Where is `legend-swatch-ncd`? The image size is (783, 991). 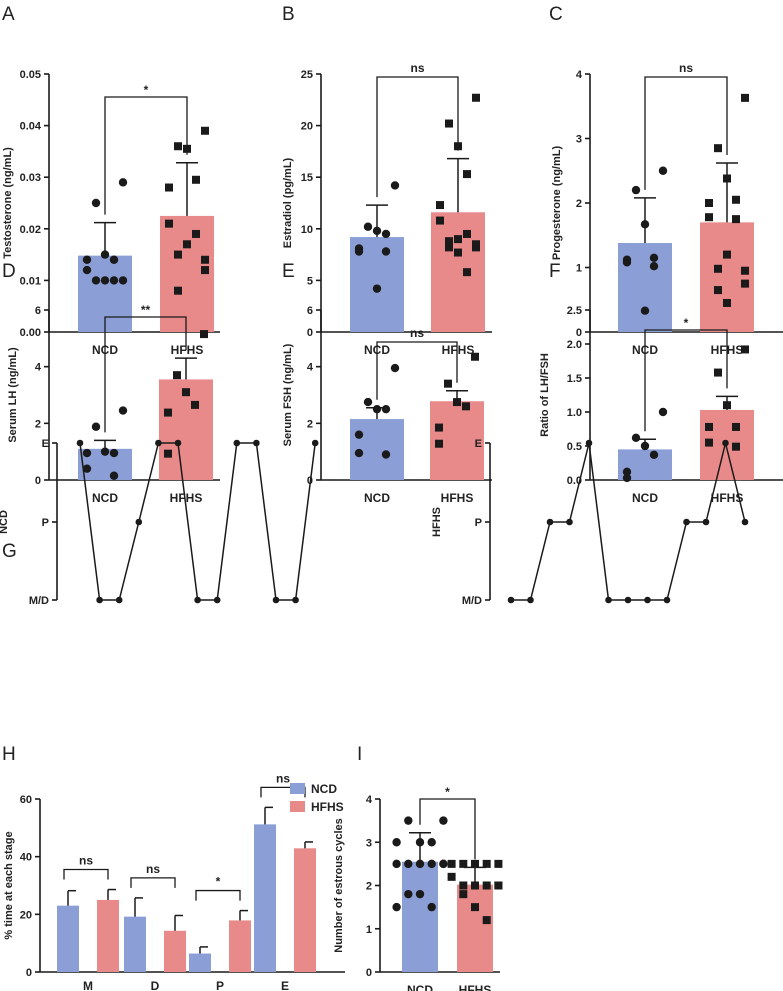
legend-swatch-ncd is located at coordinates (297, 788).